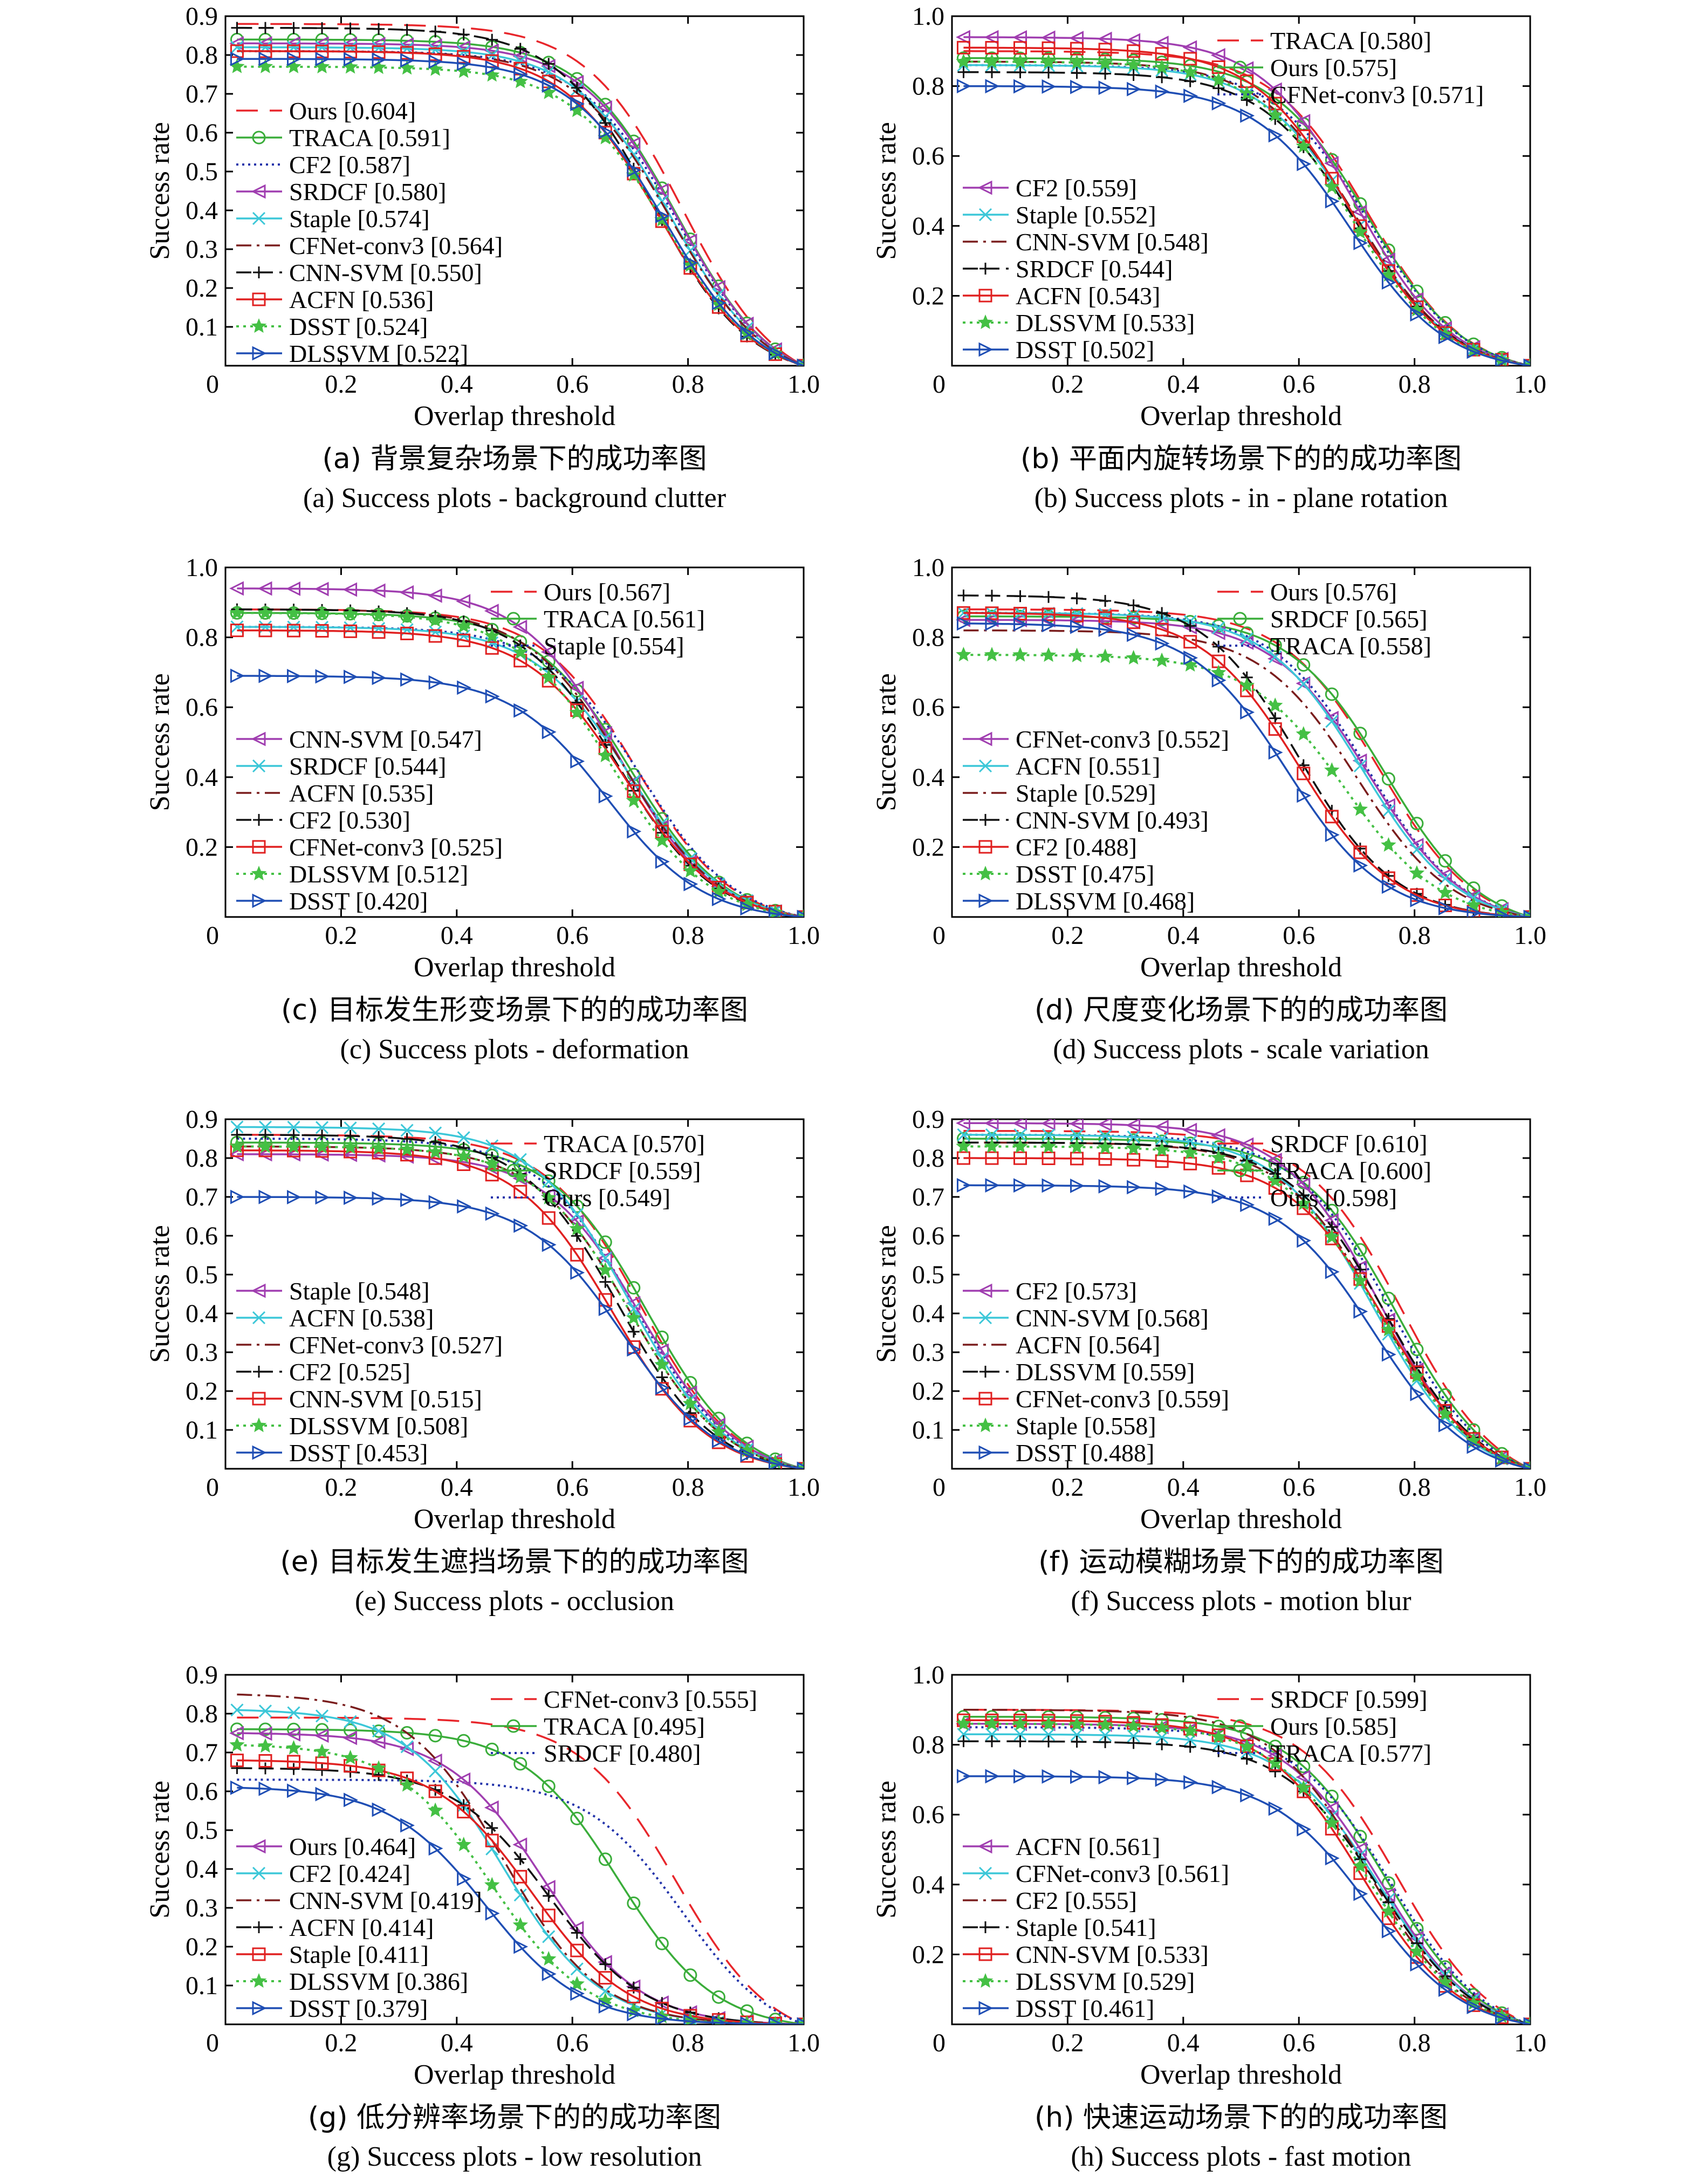 This screenshot has height=2184, width=1699. I want to click on series-line-staple, so click(1246, 773).